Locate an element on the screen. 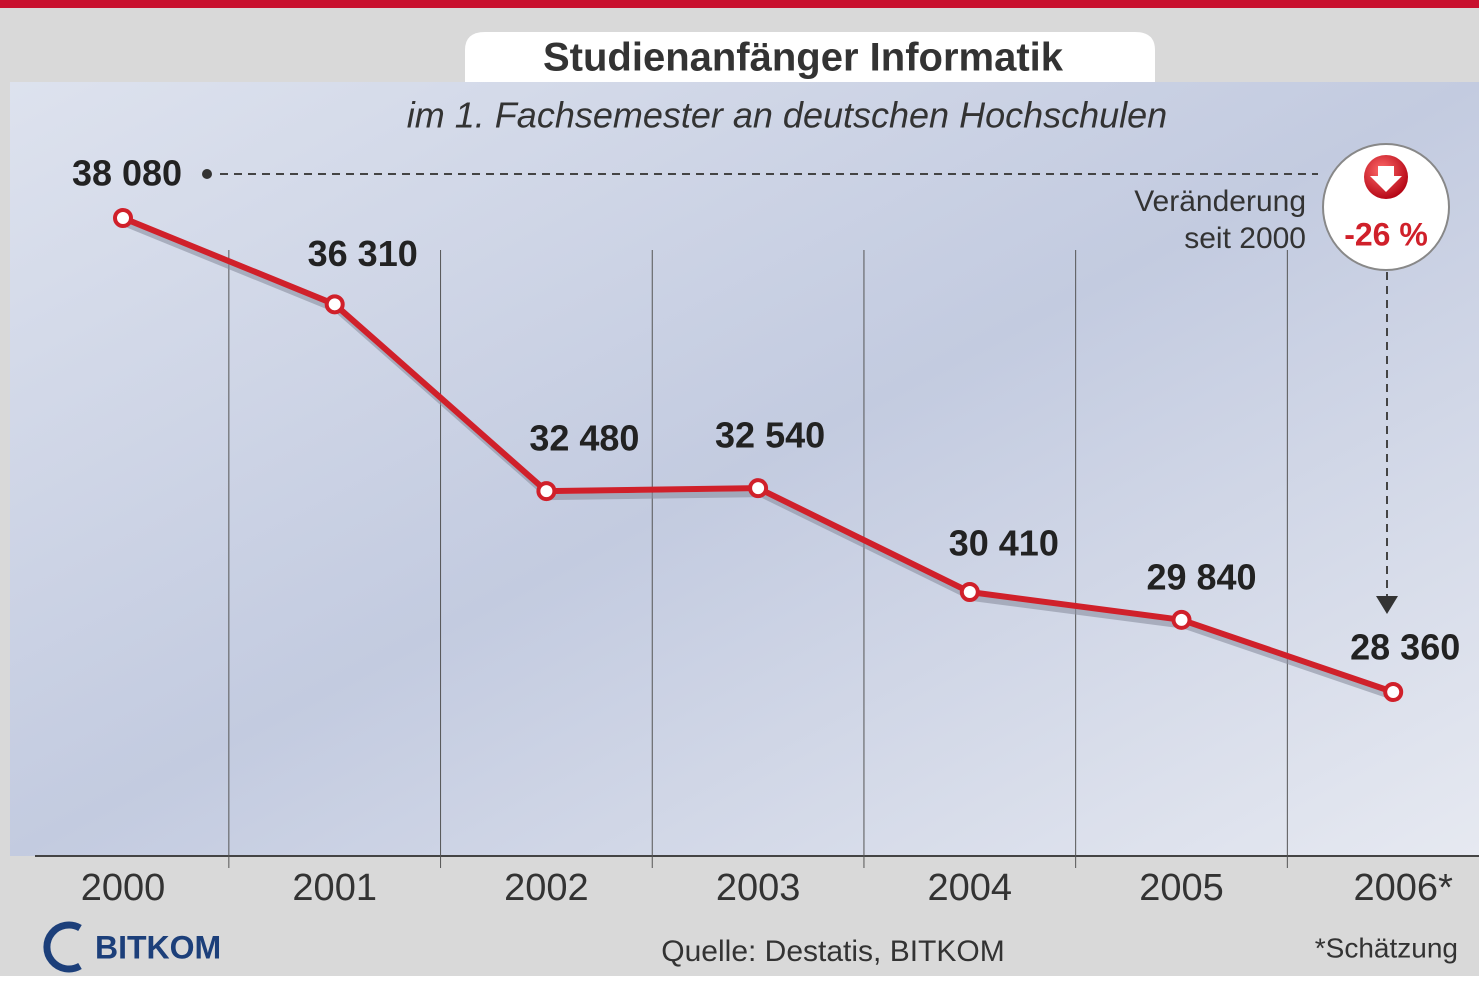  change-arrow-icon is located at coordinates (1386, 179).